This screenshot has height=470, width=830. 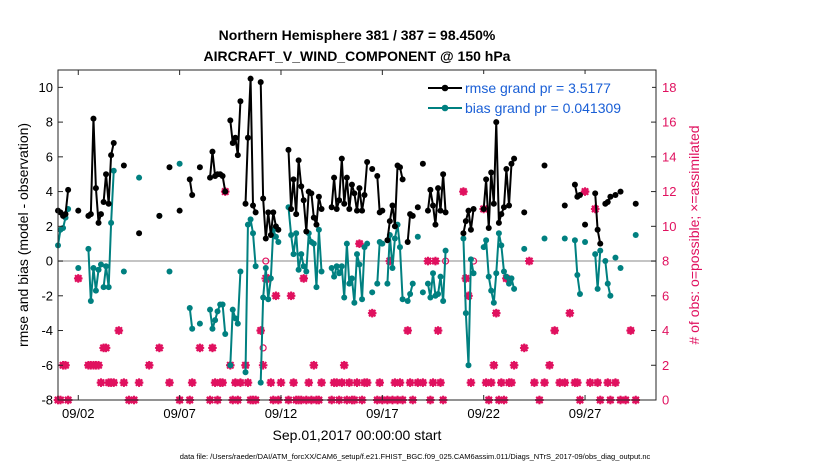 What do you see at coordinates (23, 235) in the screenshot?
I see `y-axis-label: rmse and bias (model - observation)` at bounding box center [23, 235].